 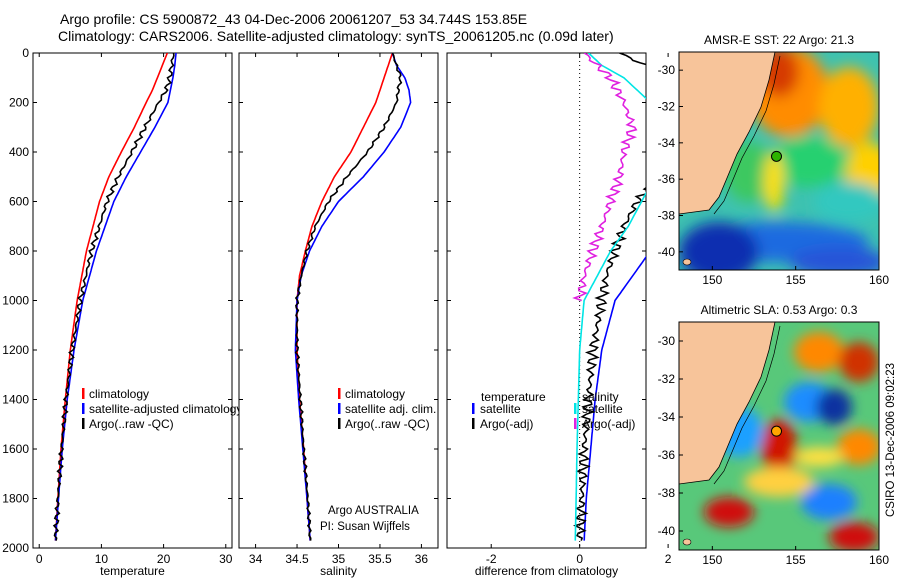 I want to click on x-tick-label: 2, so click(x=668, y=559).